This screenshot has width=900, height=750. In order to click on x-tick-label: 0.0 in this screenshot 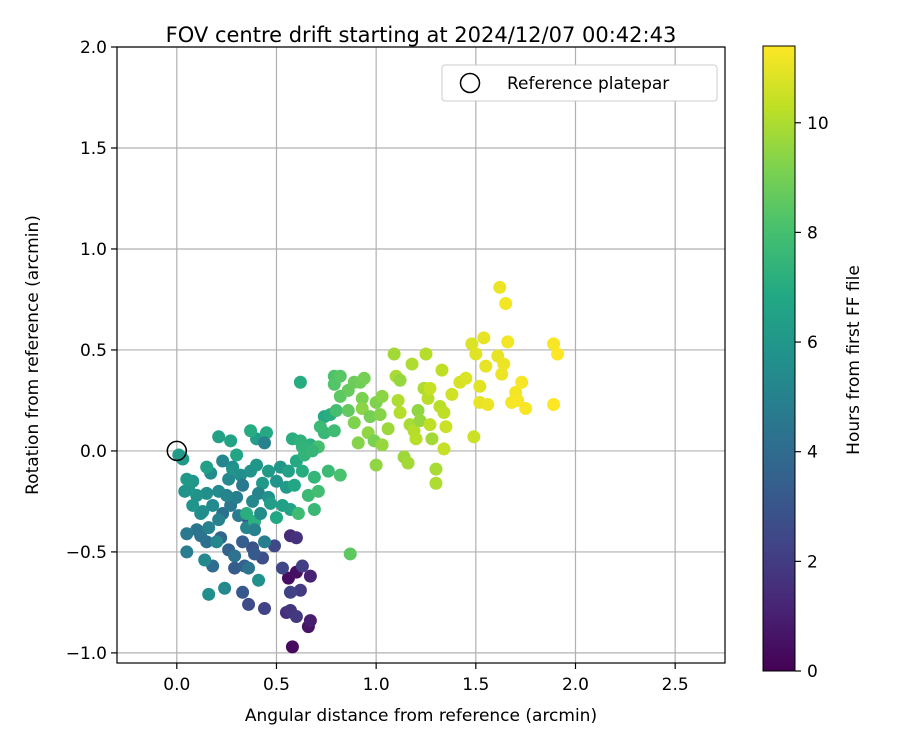, I will do `click(176, 685)`.